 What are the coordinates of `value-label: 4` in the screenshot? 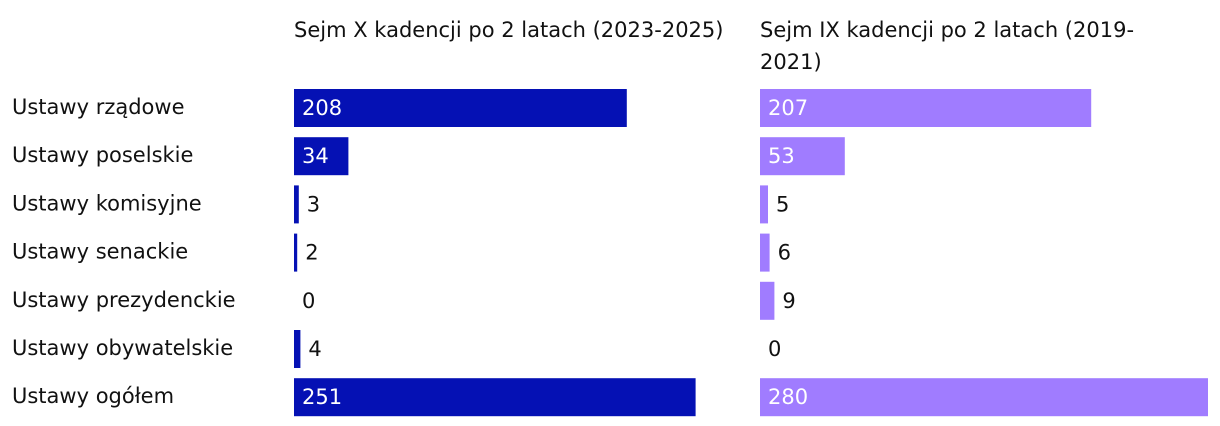 It's located at (314, 349).